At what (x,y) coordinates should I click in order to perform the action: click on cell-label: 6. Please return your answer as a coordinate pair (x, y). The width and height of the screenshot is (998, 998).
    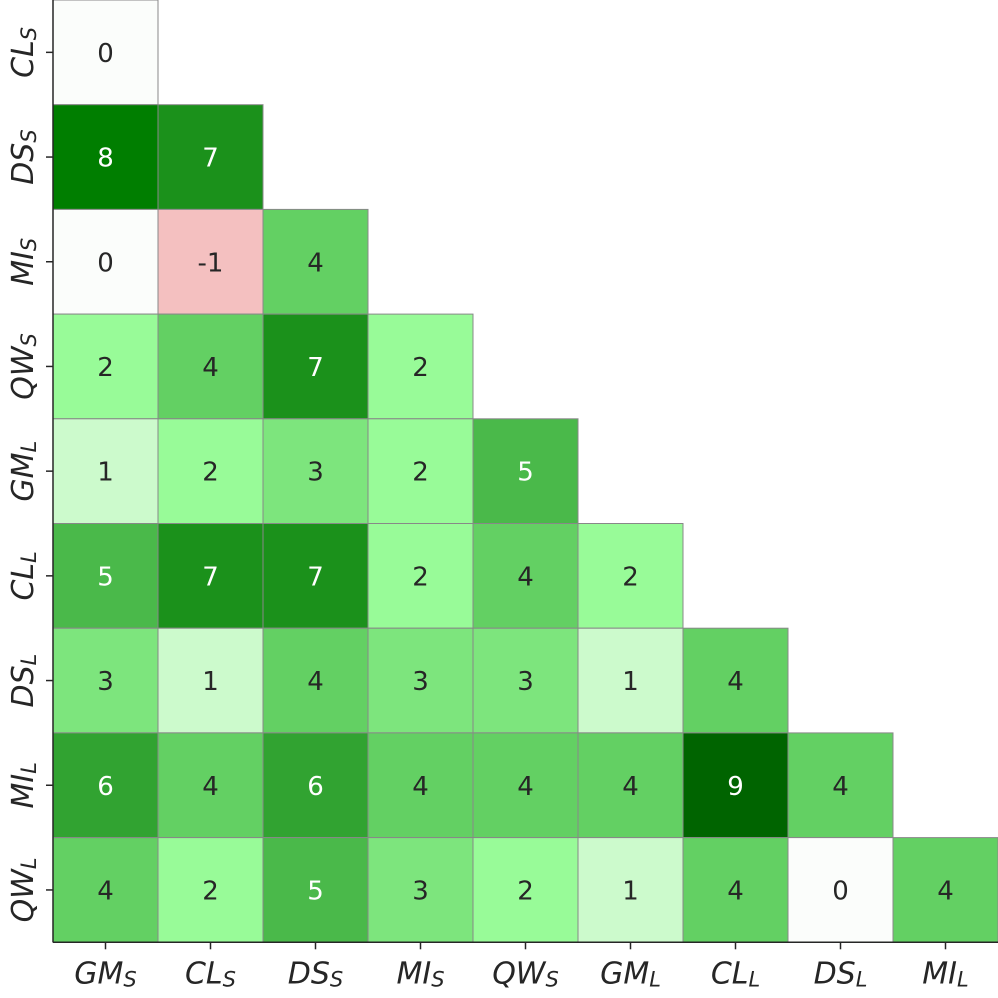
    Looking at the image, I should click on (315, 787).